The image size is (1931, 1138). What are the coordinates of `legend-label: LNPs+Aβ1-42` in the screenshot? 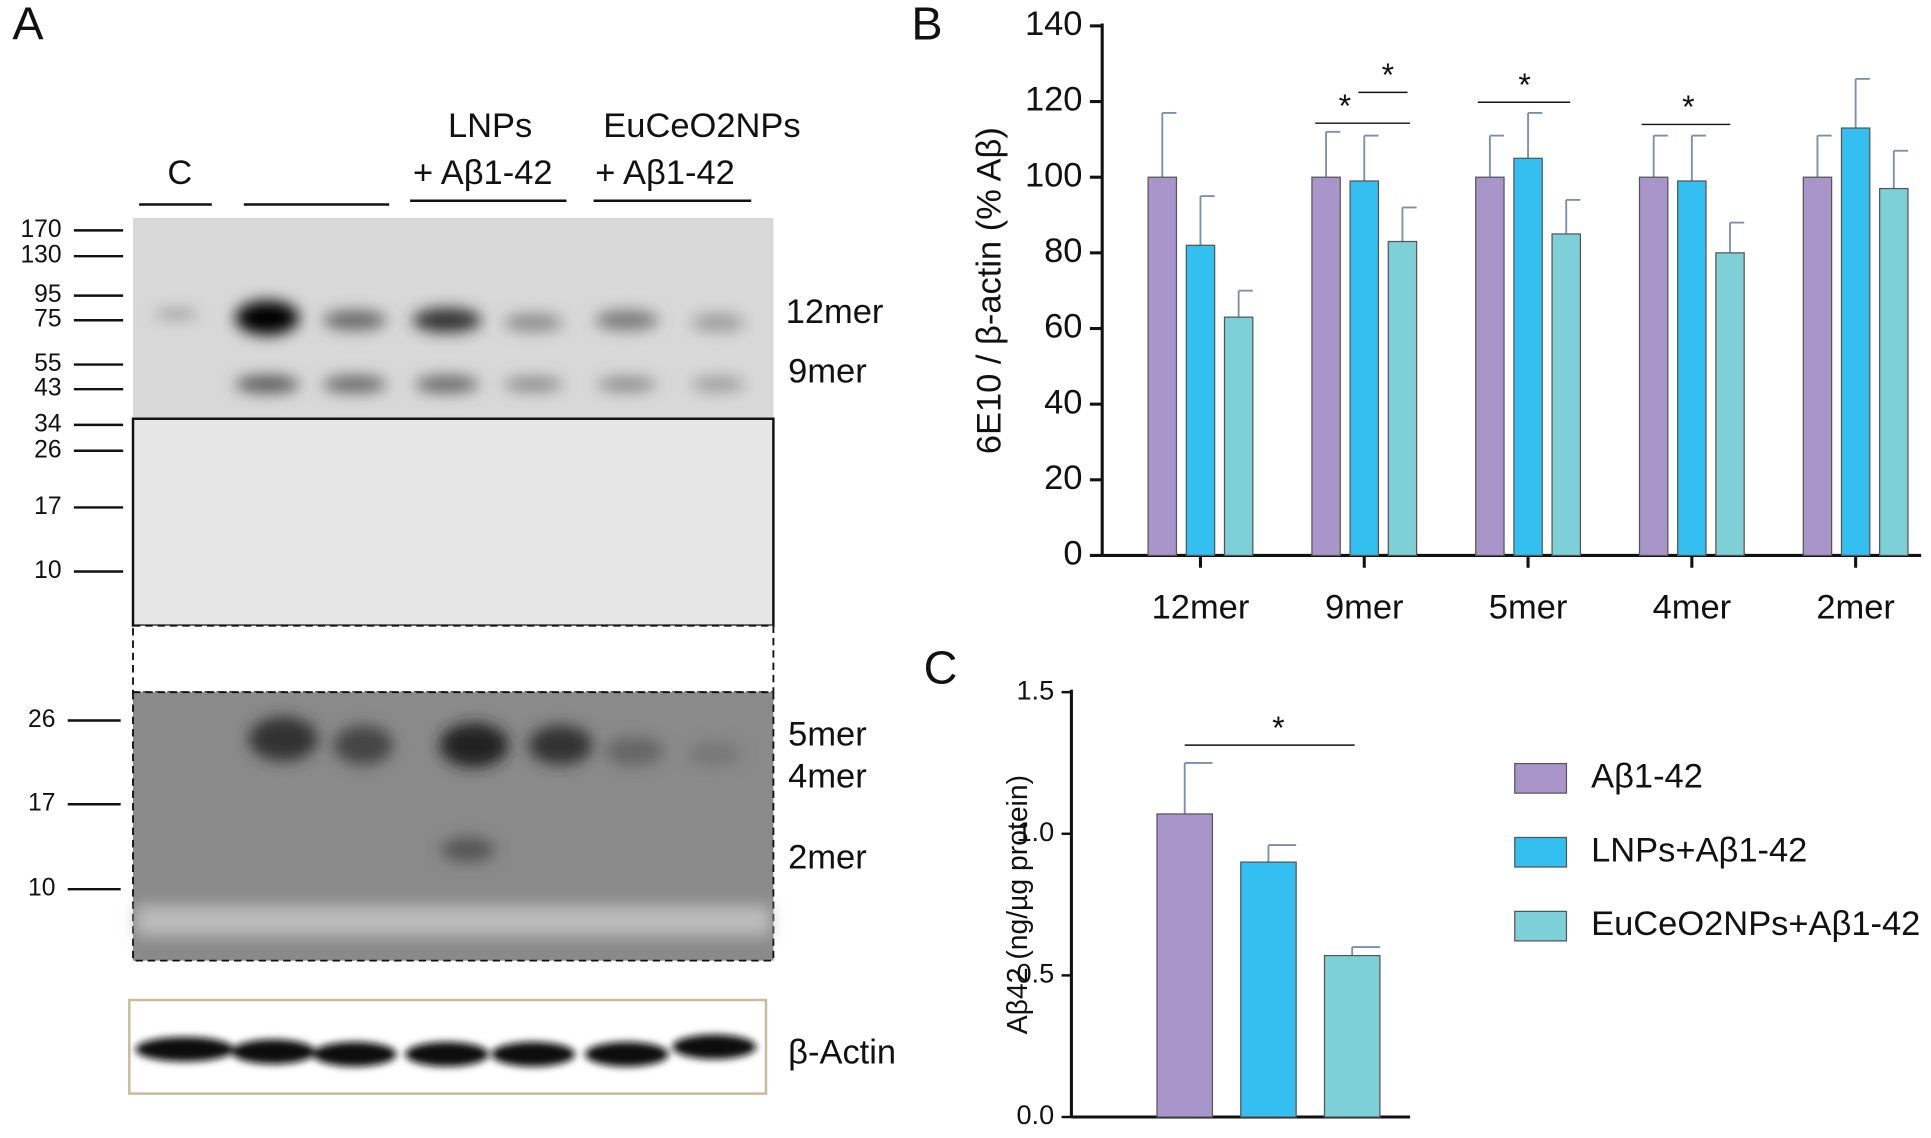 It's located at (1699, 850).